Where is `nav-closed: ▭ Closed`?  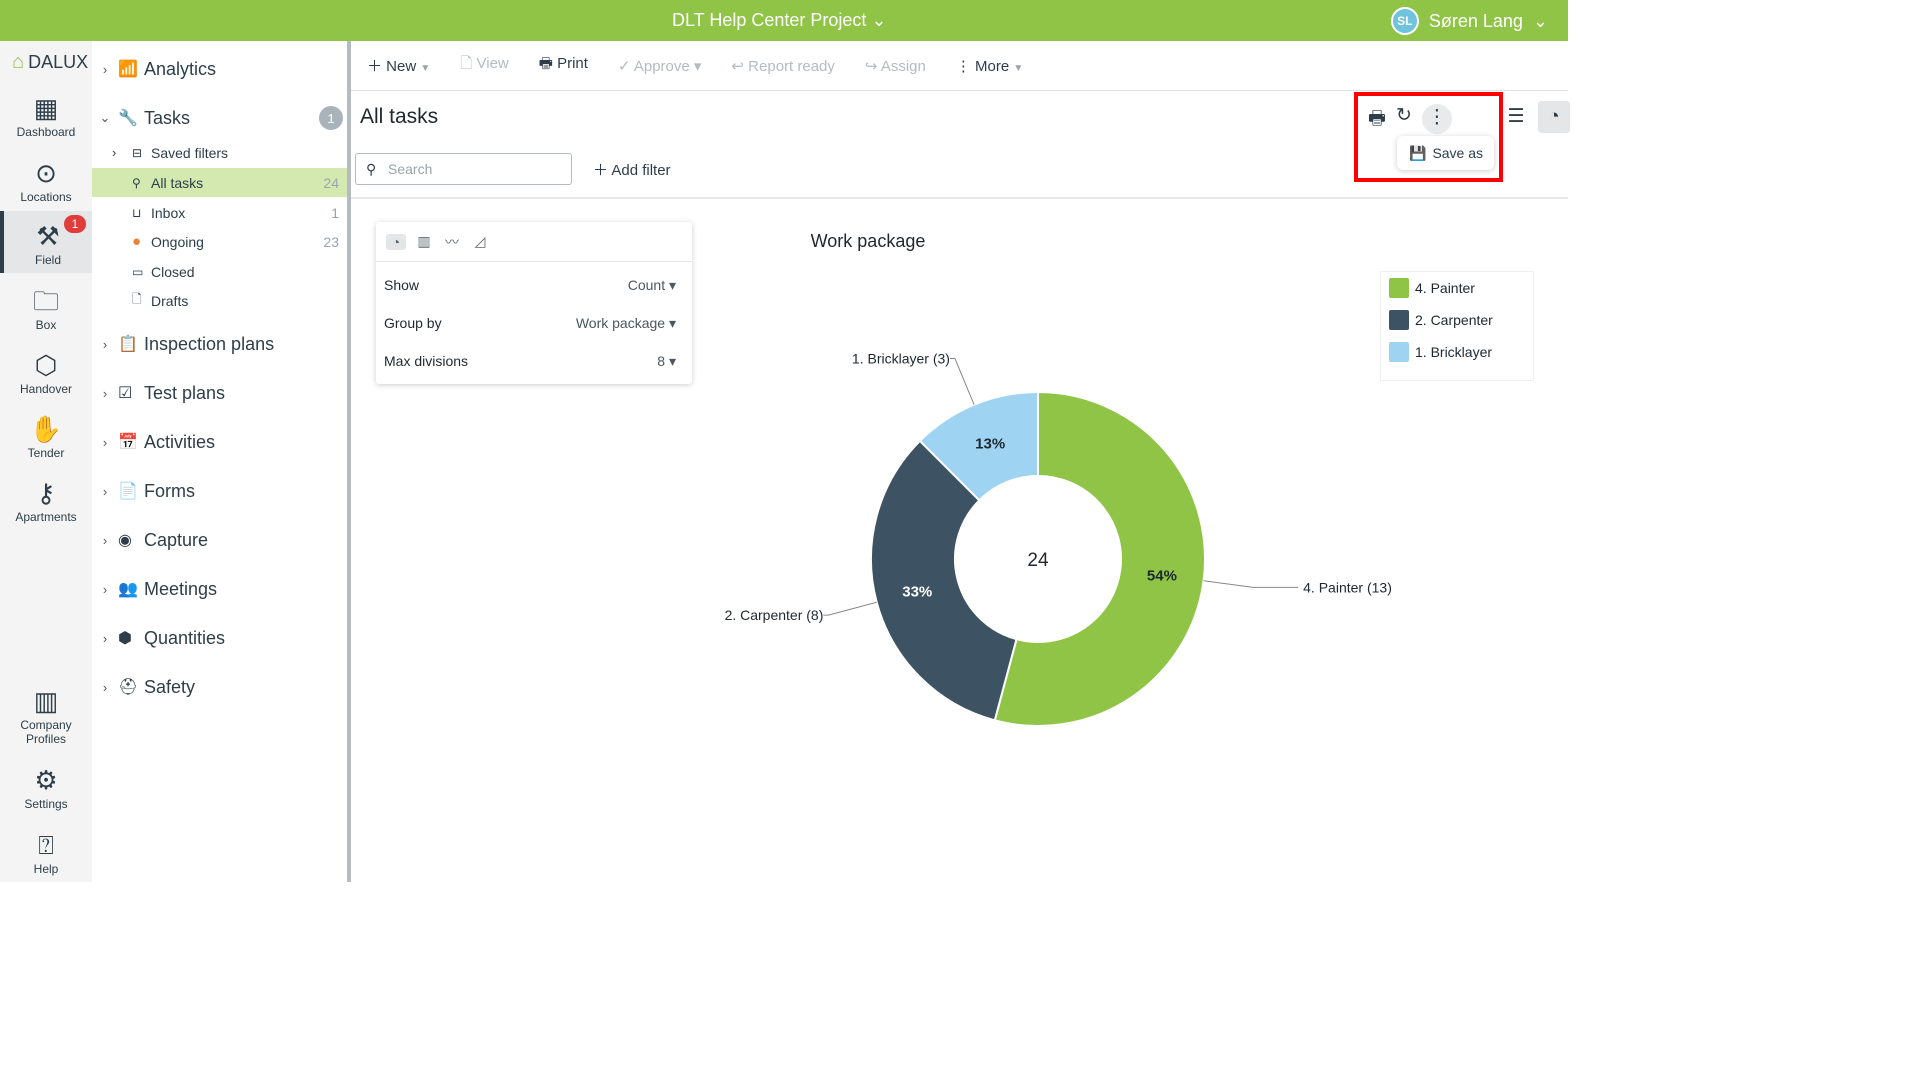
nav-closed: ▭ Closed is located at coordinates (219, 271).